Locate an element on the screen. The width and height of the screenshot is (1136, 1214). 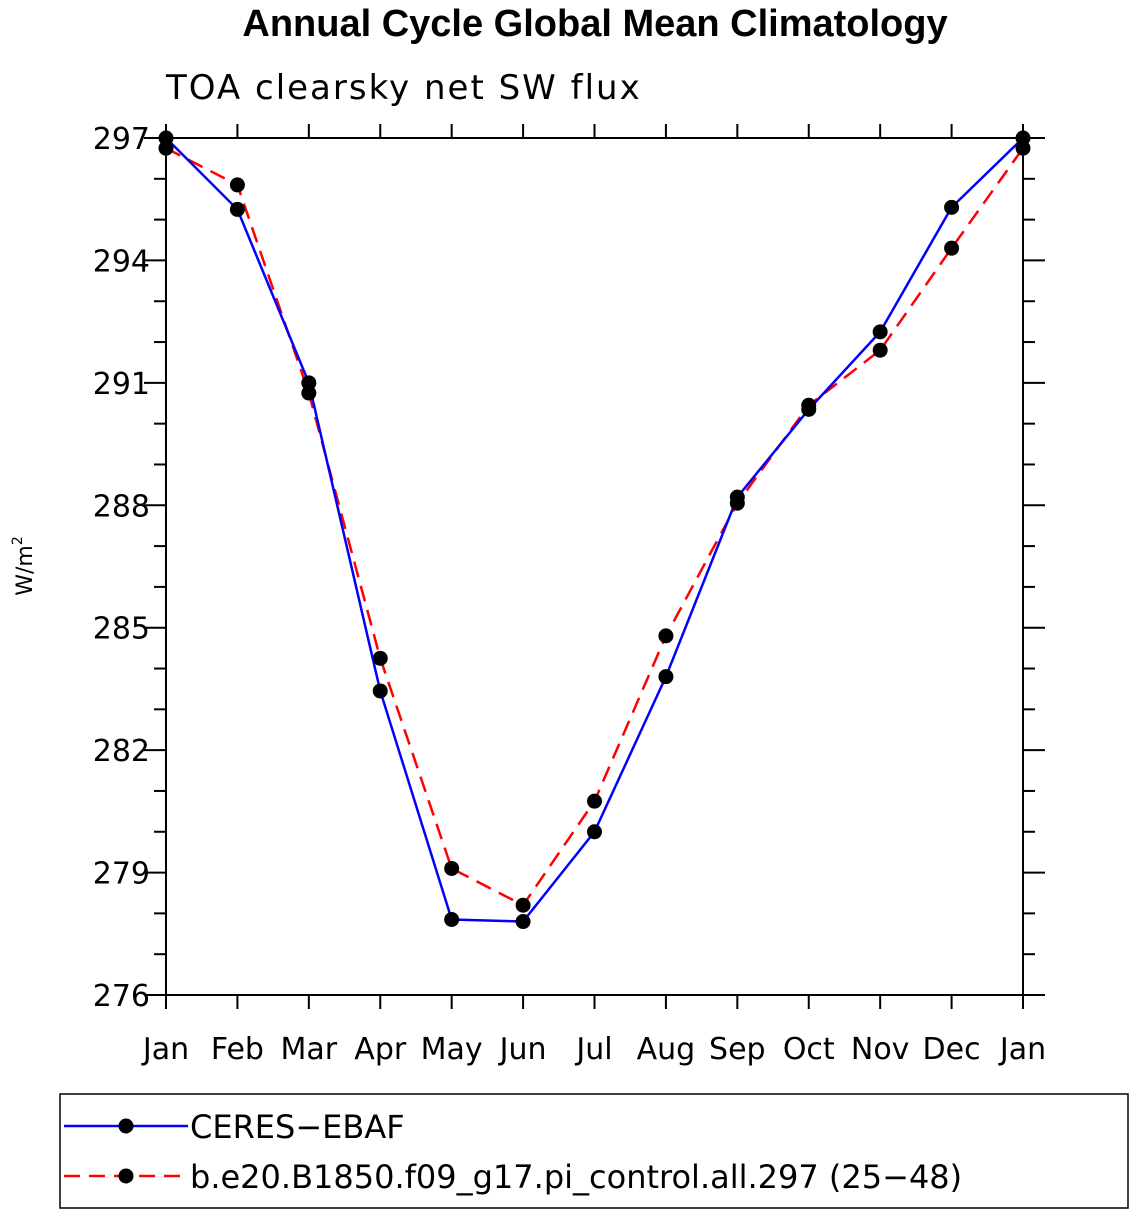
legend-label-0: CERES−EBAF is located at coordinates (297, 1127).